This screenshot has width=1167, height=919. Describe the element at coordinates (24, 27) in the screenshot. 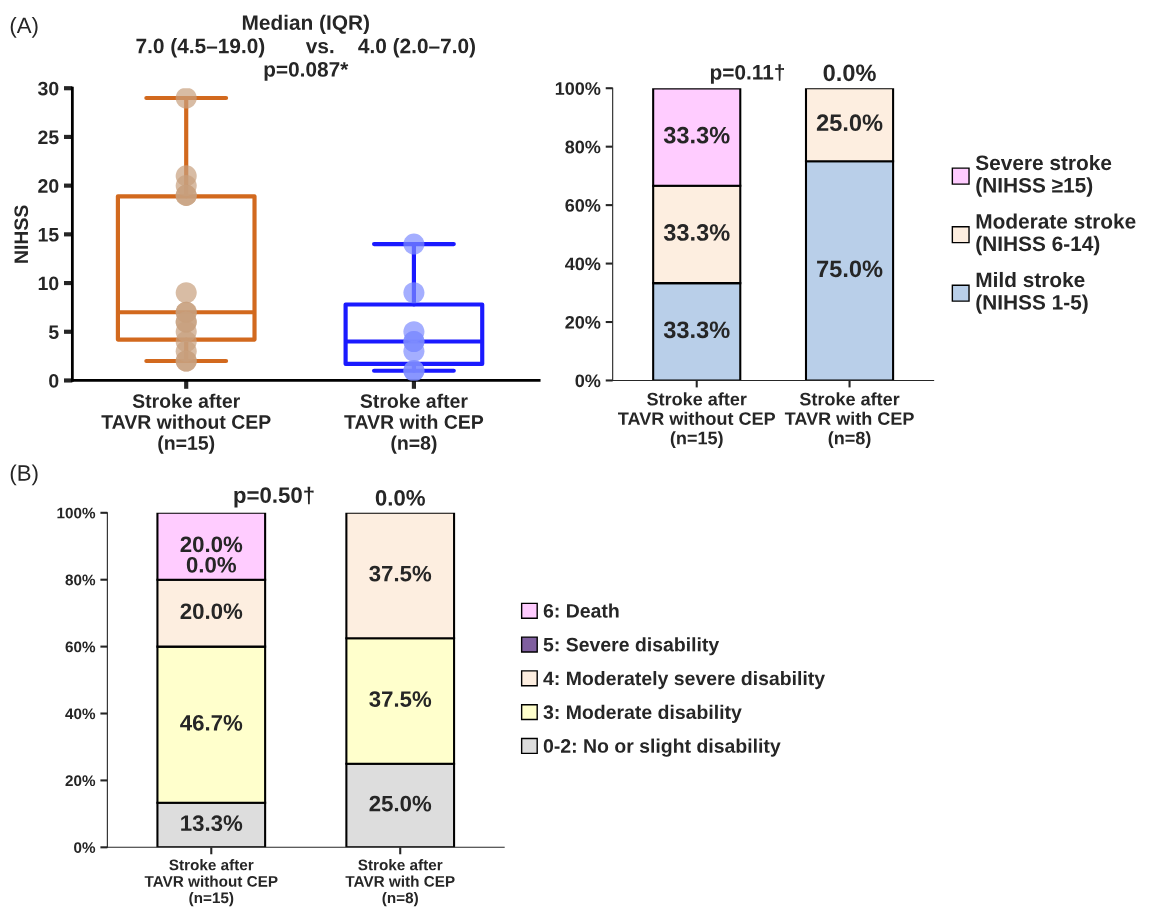

I see `text: (A)` at that location.